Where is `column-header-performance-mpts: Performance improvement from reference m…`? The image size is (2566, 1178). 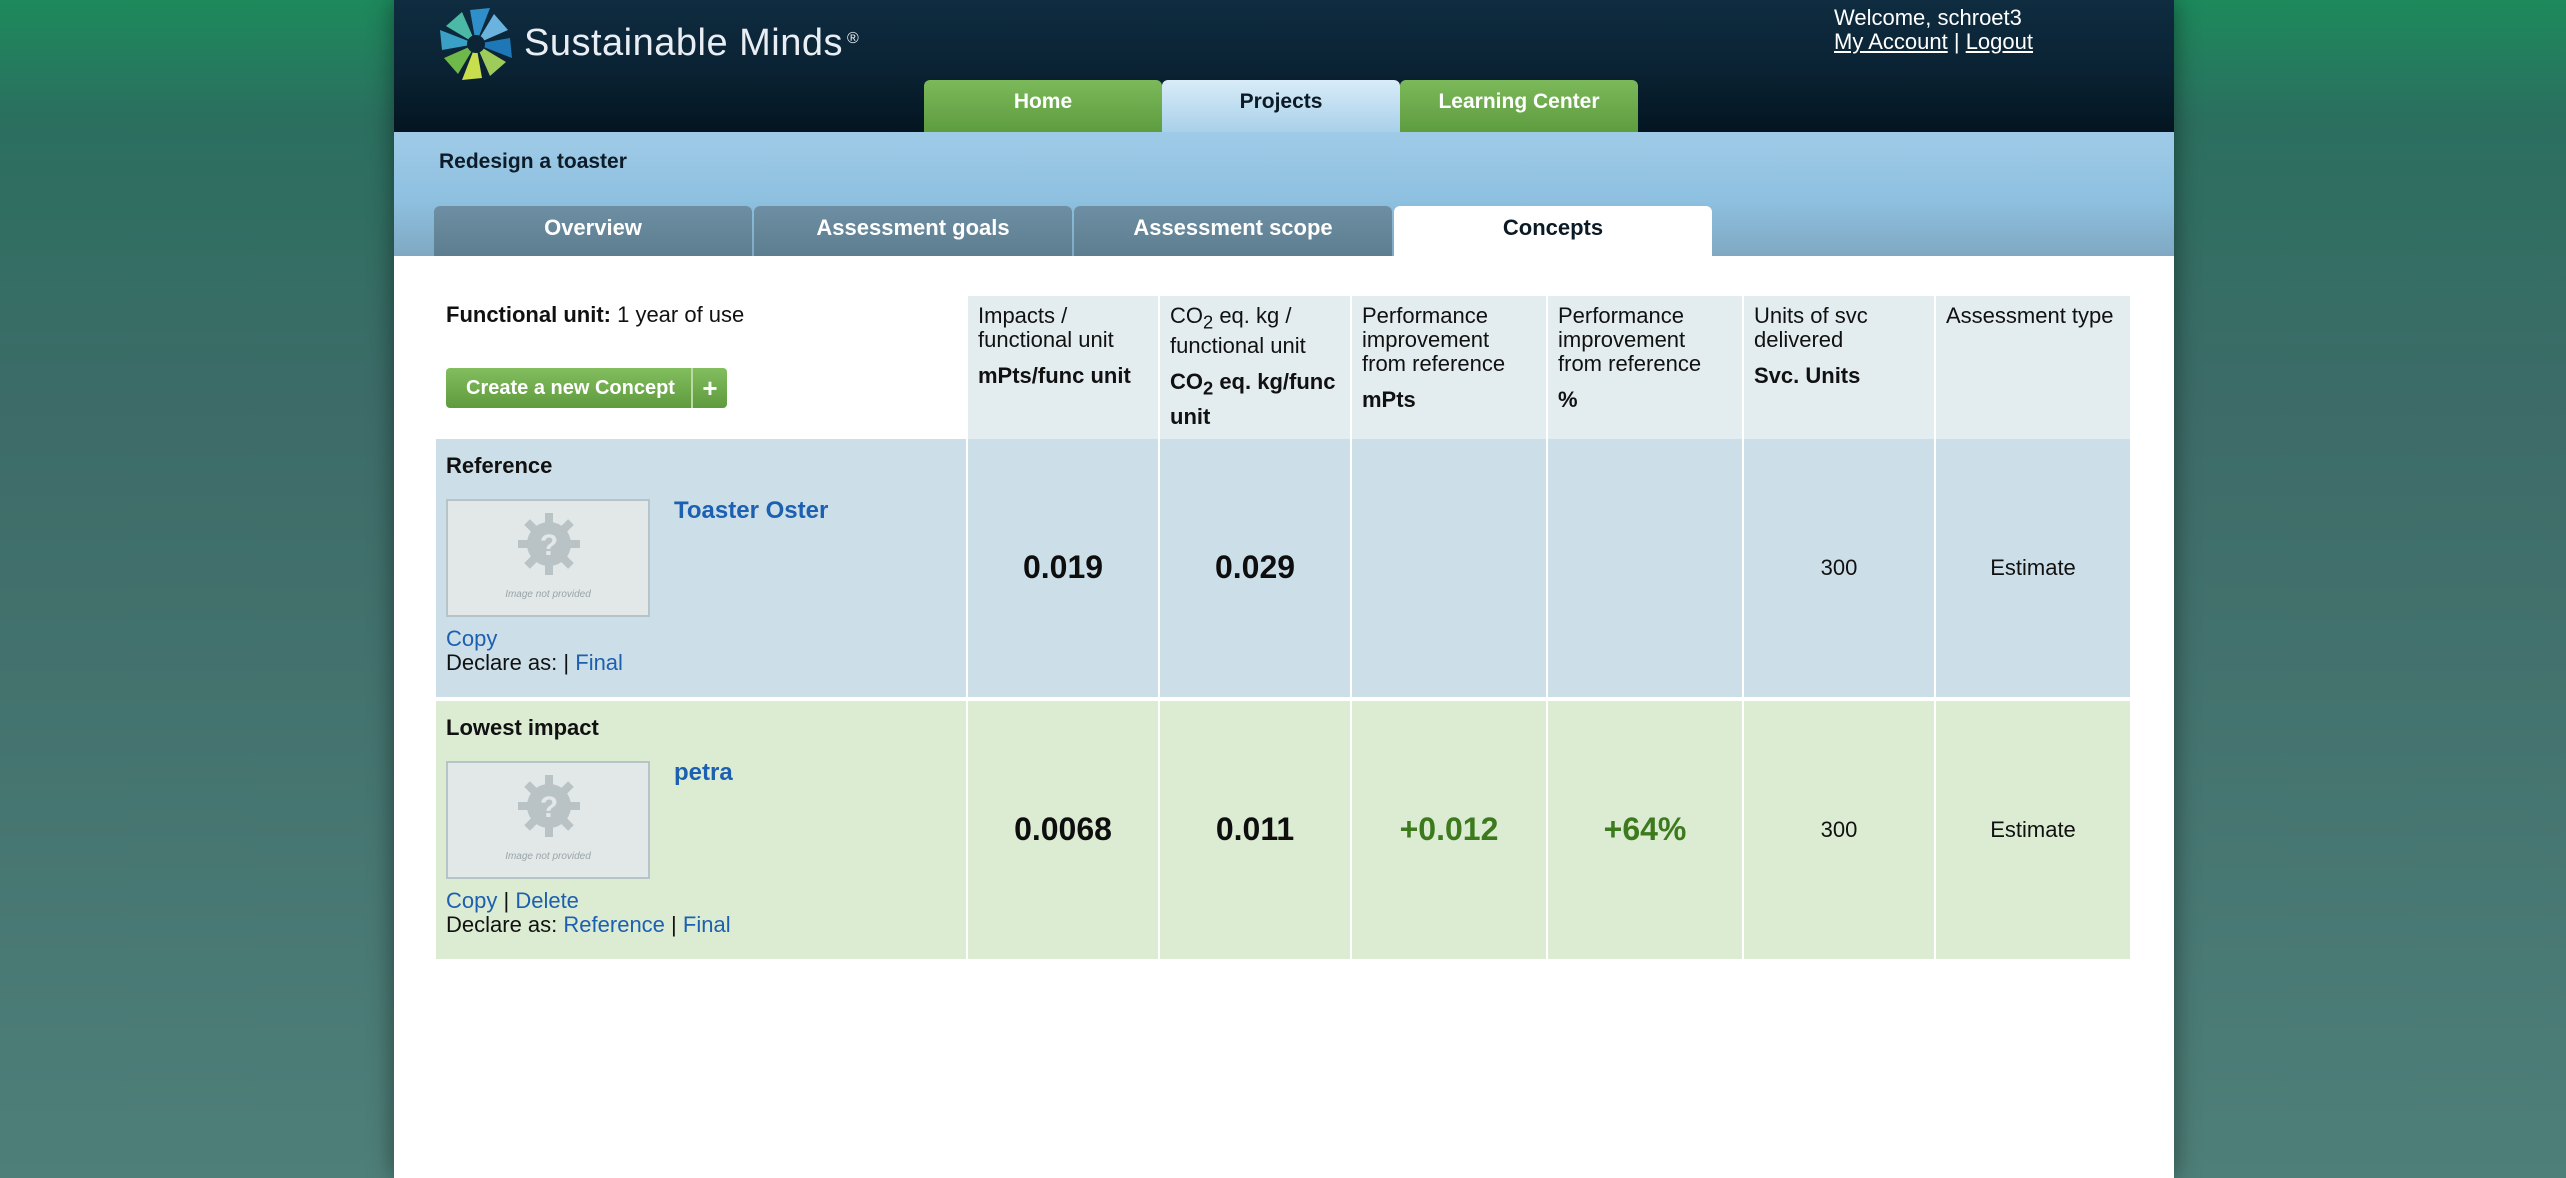
column-header-performance-mpts: Performance improvement from reference m… is located at coordinates (1449, 367).